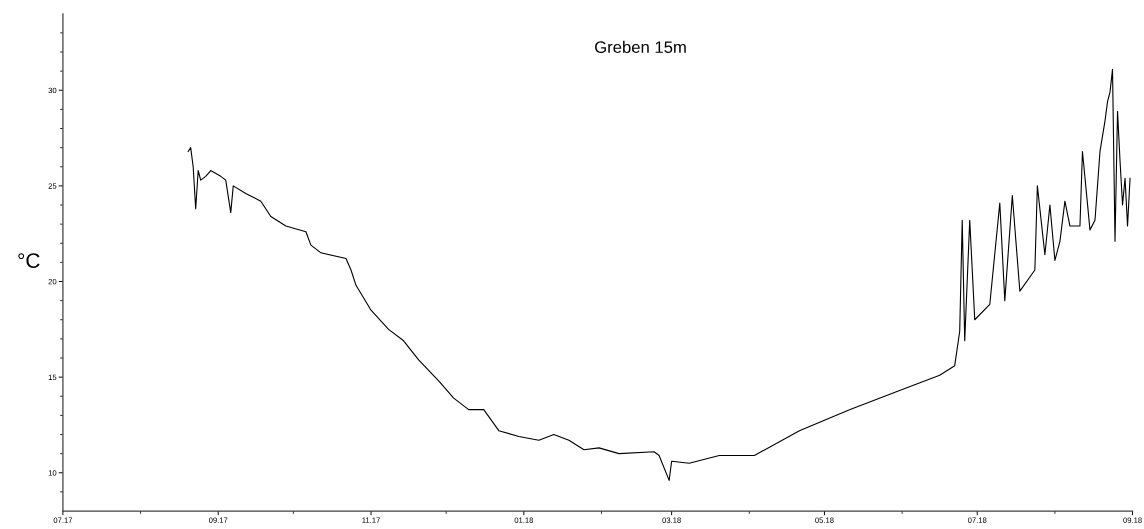 The width and height of the screenshot is (1144, 529). What do you see at coordinates (640, 47) in the screenshot?
I see `text: Greben 15m` at bounding box center [640, 47].